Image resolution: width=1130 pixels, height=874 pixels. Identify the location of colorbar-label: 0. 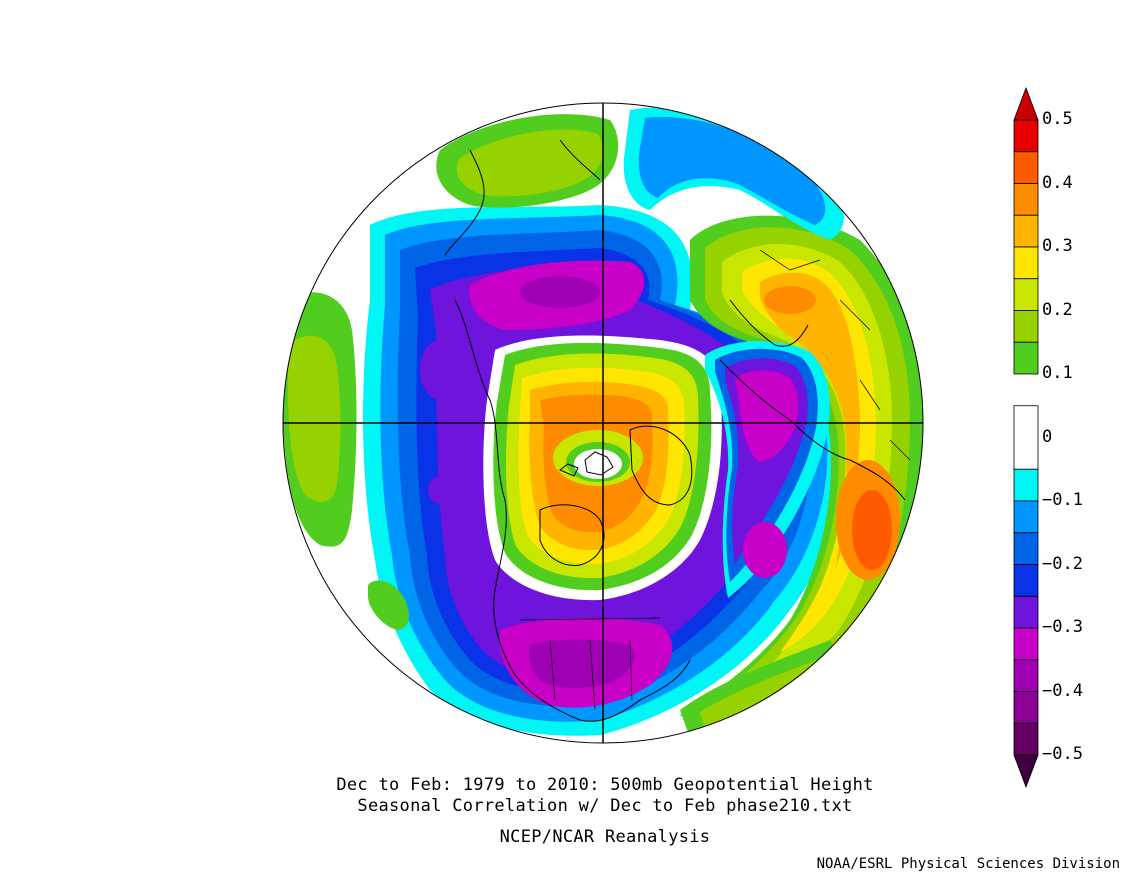
(1047, 436).